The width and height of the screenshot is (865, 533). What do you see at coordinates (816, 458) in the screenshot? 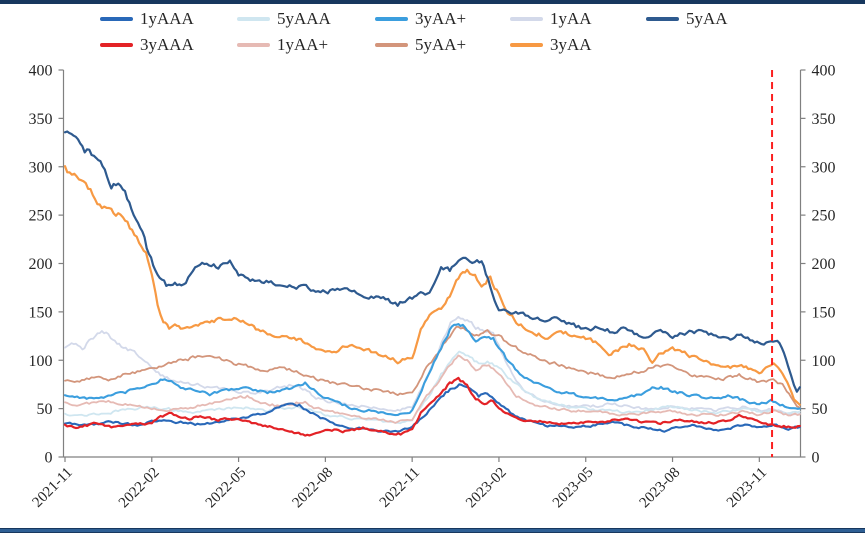
I see `right-y-tick-label: 0` at bounding box center [816, 458].